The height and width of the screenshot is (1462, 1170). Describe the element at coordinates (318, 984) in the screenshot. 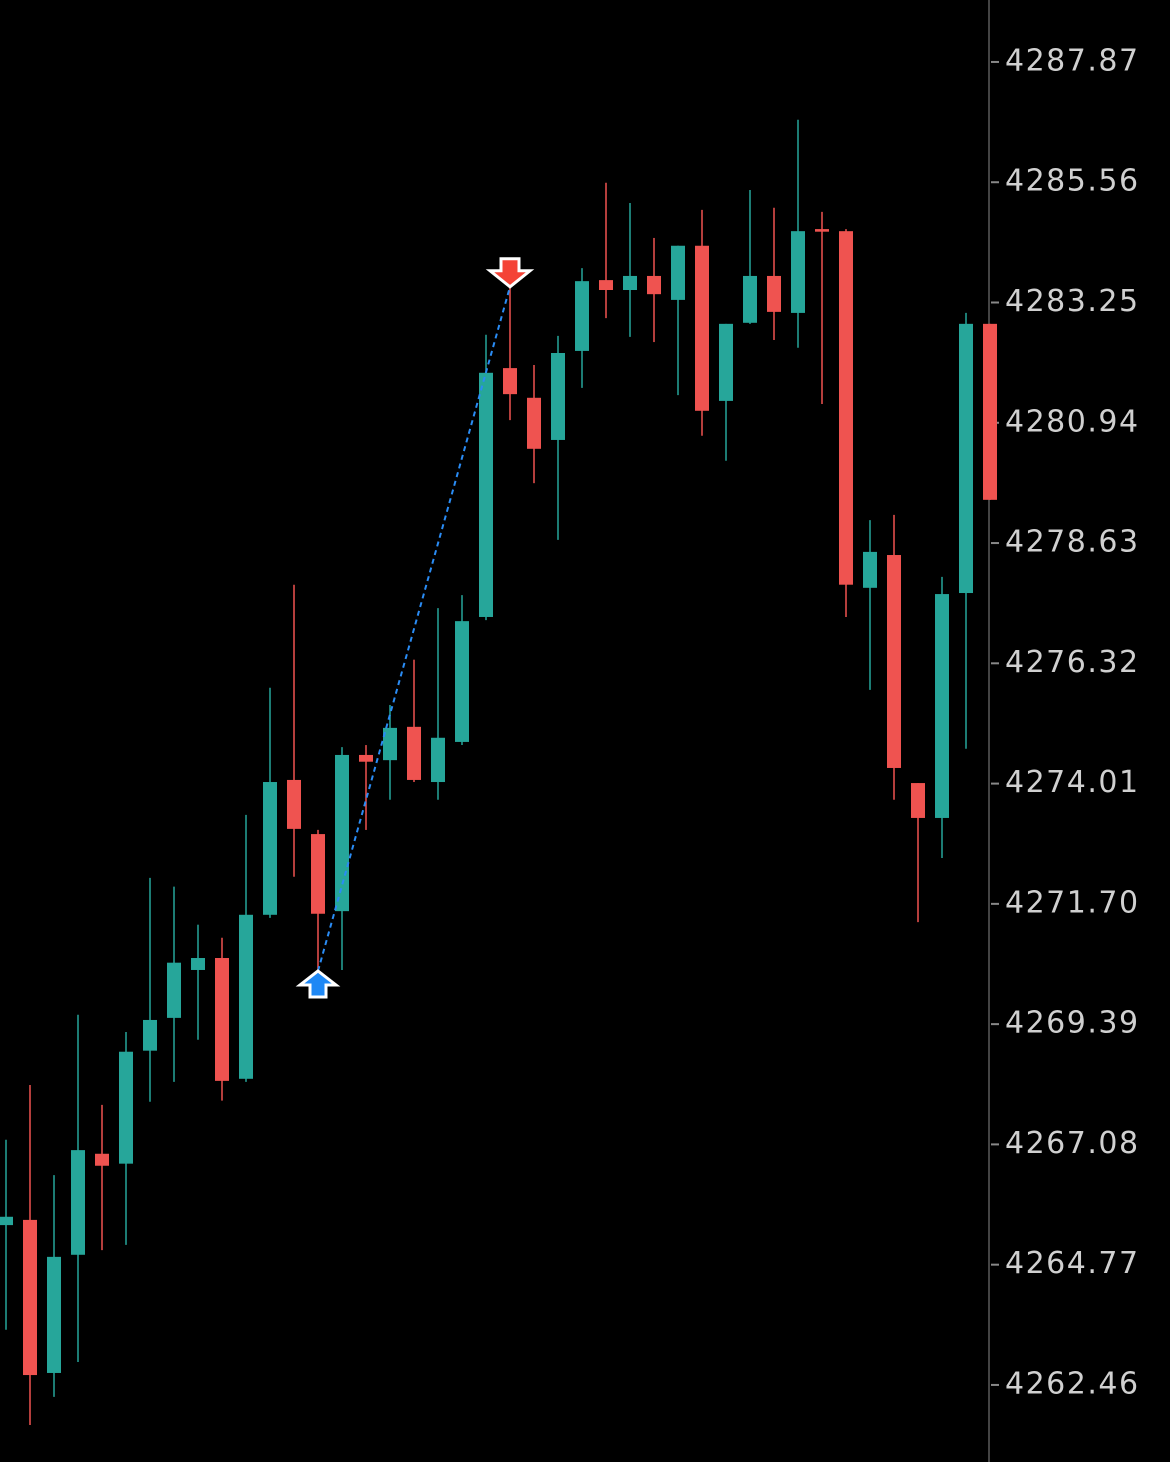

I see `buy-arrow` at that location.